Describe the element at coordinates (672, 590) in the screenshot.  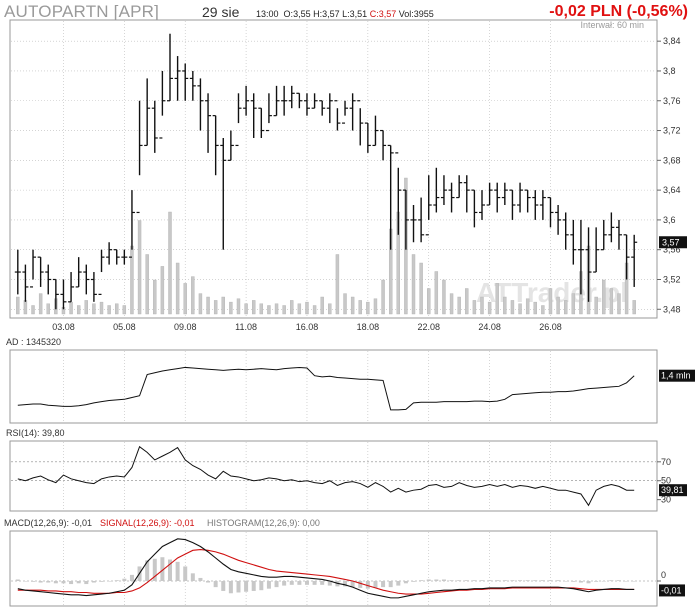
I see `macd-last-badge` at that location.